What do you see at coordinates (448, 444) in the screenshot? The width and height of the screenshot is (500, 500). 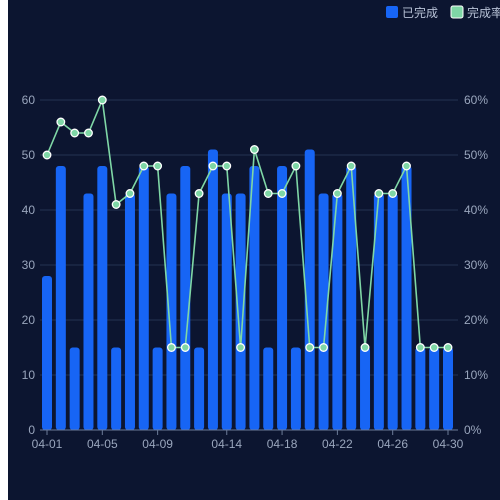 I see `x-tick-label: 04-30` at bounding box center [448, 444].